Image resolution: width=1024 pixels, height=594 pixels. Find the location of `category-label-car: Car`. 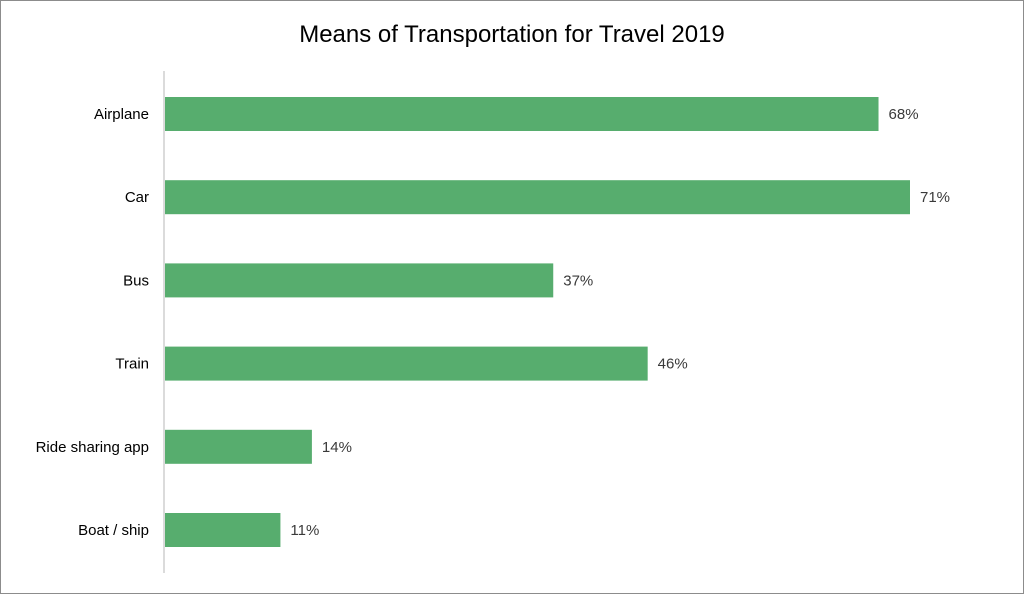

category-label-car: Car is located at coordinates (137, 197).